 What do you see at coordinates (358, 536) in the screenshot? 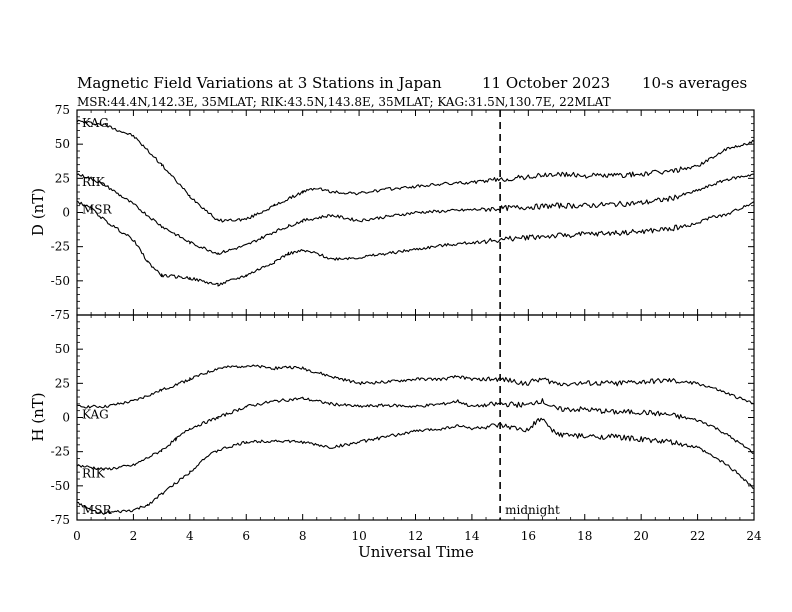
I see `x-tick-label: 10` at bounding box center [358, 536].